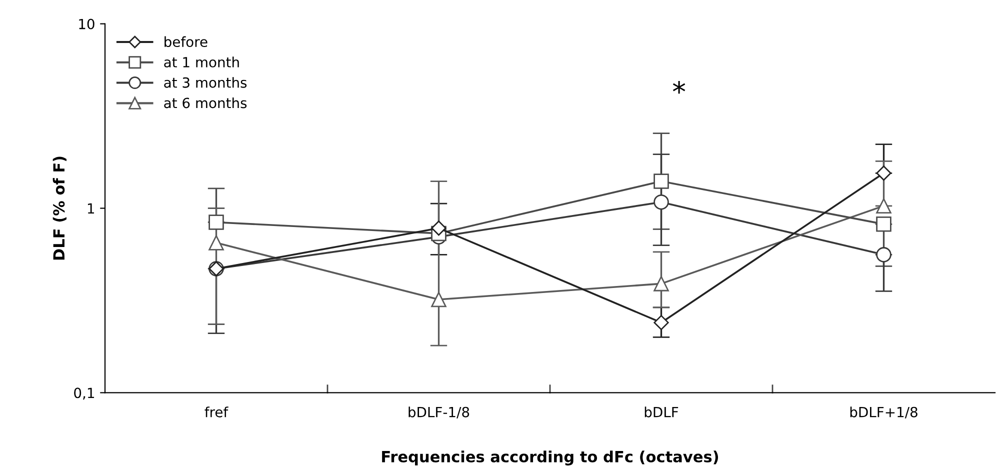  Describe the element at coordinates (884, 412) in the screenshot. I see `x-tick-label: bDLF+1/8` at that location.